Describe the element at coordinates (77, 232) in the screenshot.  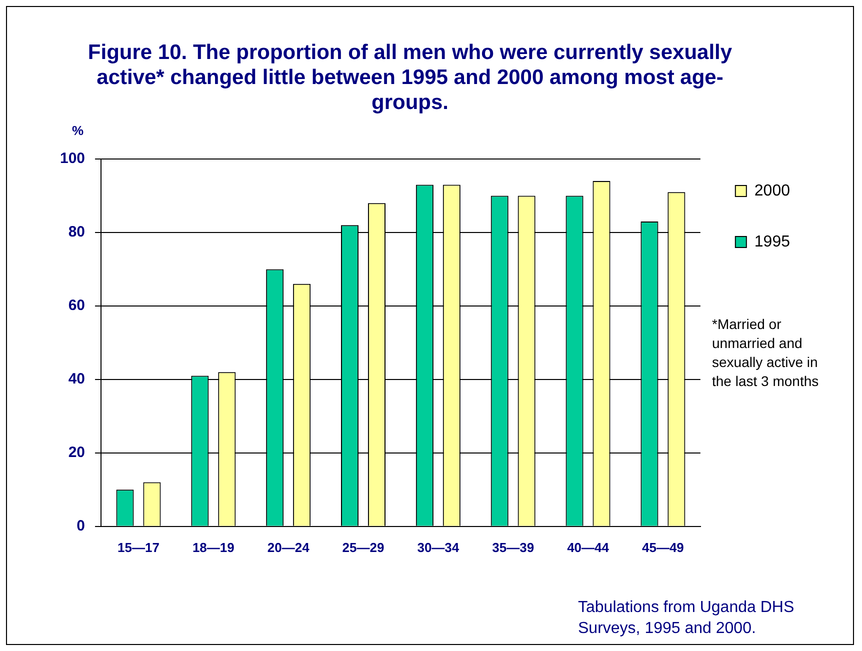
I see `y-tick-label: 80` at that location.